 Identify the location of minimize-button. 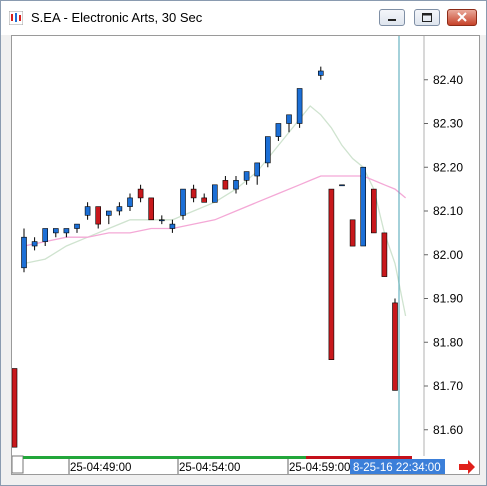
(392, 17).